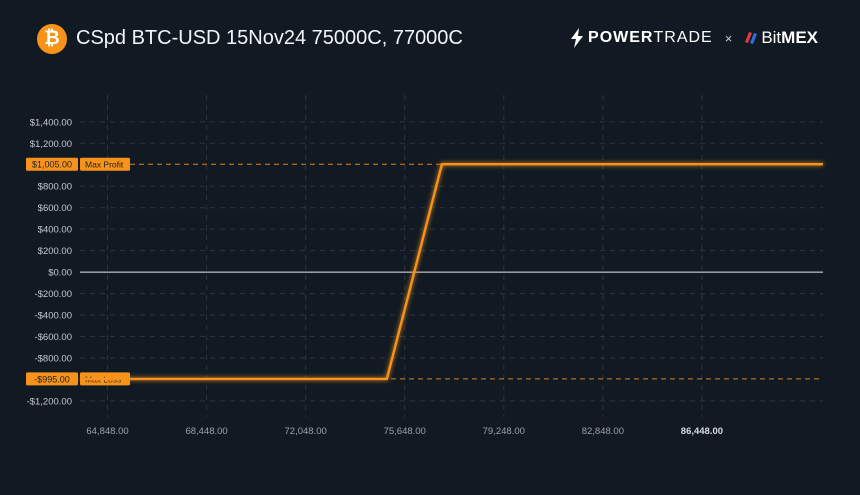 The width and height of the screenshot is (860, 495). What do you see at coordinates (52, 39) in the screenshot?
I see `bitcoin-icon: ₿` at bounding box center [52, 39].